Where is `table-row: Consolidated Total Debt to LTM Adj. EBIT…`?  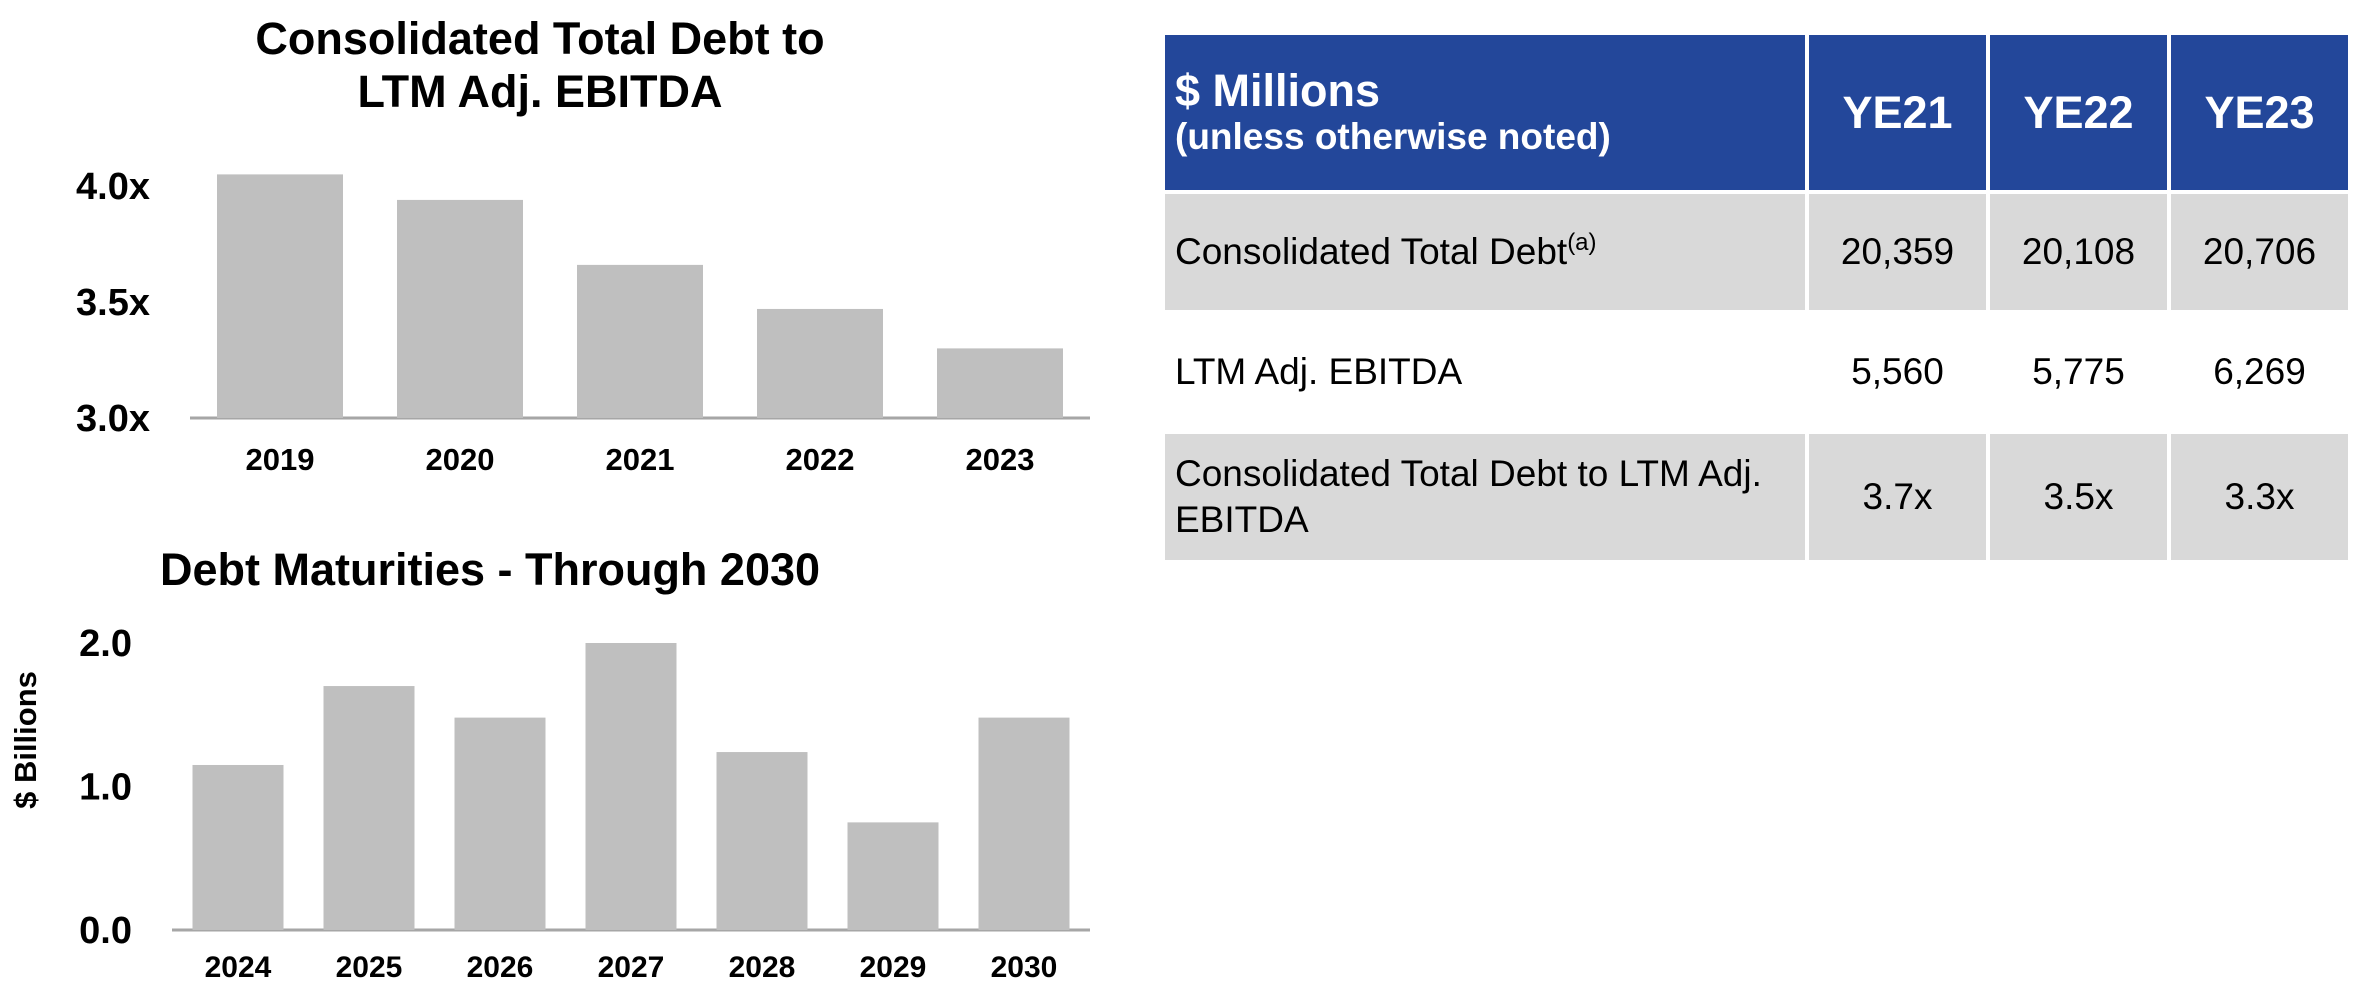 table-row: Consolidated Total Debt to LTM Adj. EBIT… is located at coordinates (1756, 497).